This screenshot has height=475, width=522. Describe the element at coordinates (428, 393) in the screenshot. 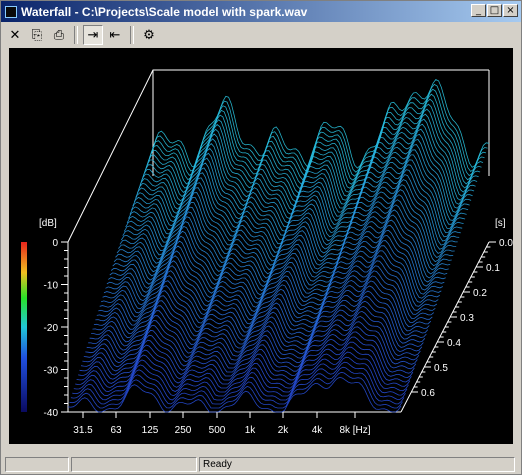

I see `z-tick-label: 0.6` at that location.